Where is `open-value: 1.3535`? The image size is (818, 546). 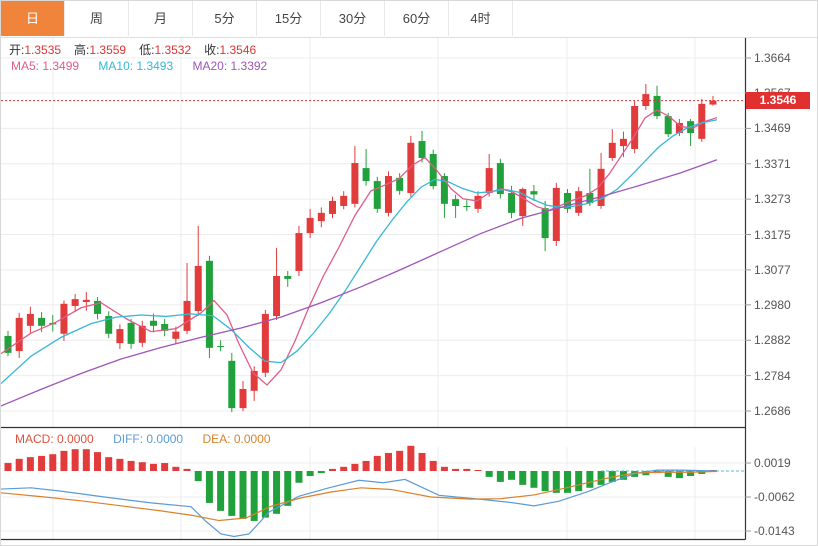
open-value: 1.3535 is located at coordinates (43, 50).